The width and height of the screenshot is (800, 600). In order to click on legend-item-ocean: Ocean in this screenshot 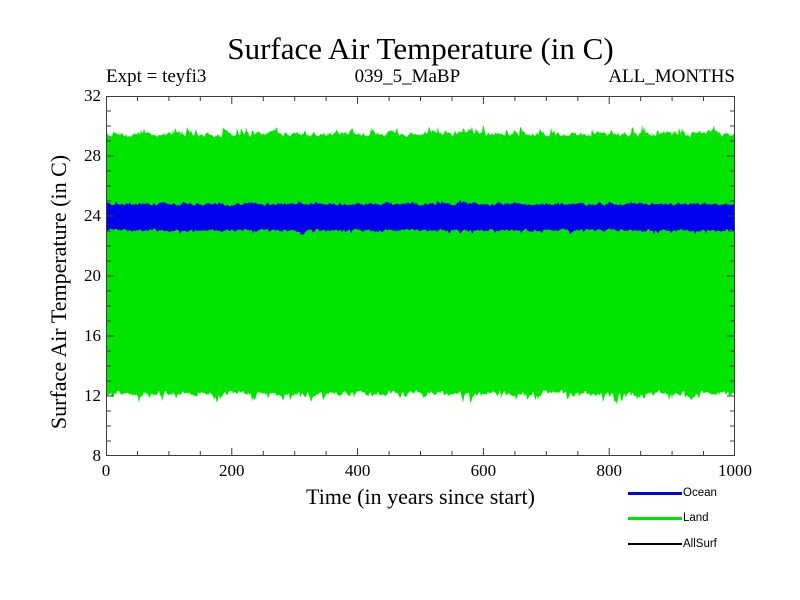, I will do `click(672, 493)`.